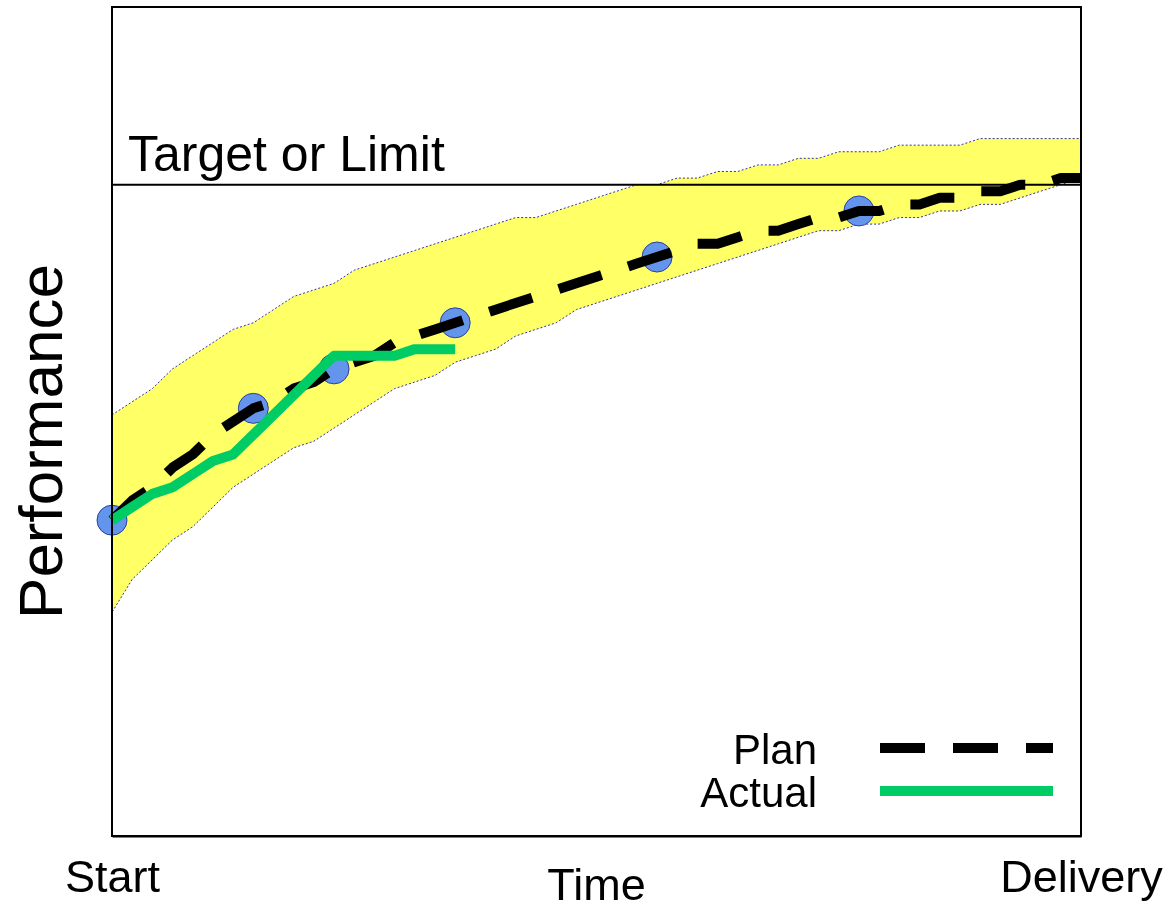 This screenshot has width=1169, height=906. Describe the element at coordinates (112, 876) in the screenshot. I see `x-tick-label: Start` at that location.